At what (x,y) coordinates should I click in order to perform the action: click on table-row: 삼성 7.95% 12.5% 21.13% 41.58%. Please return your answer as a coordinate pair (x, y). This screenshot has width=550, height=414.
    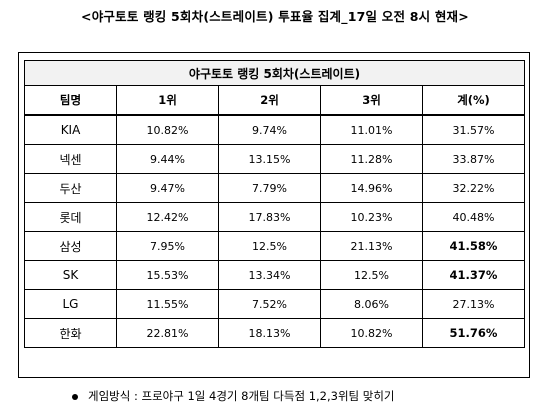
    Looking at the image, I should click on (275, 246).